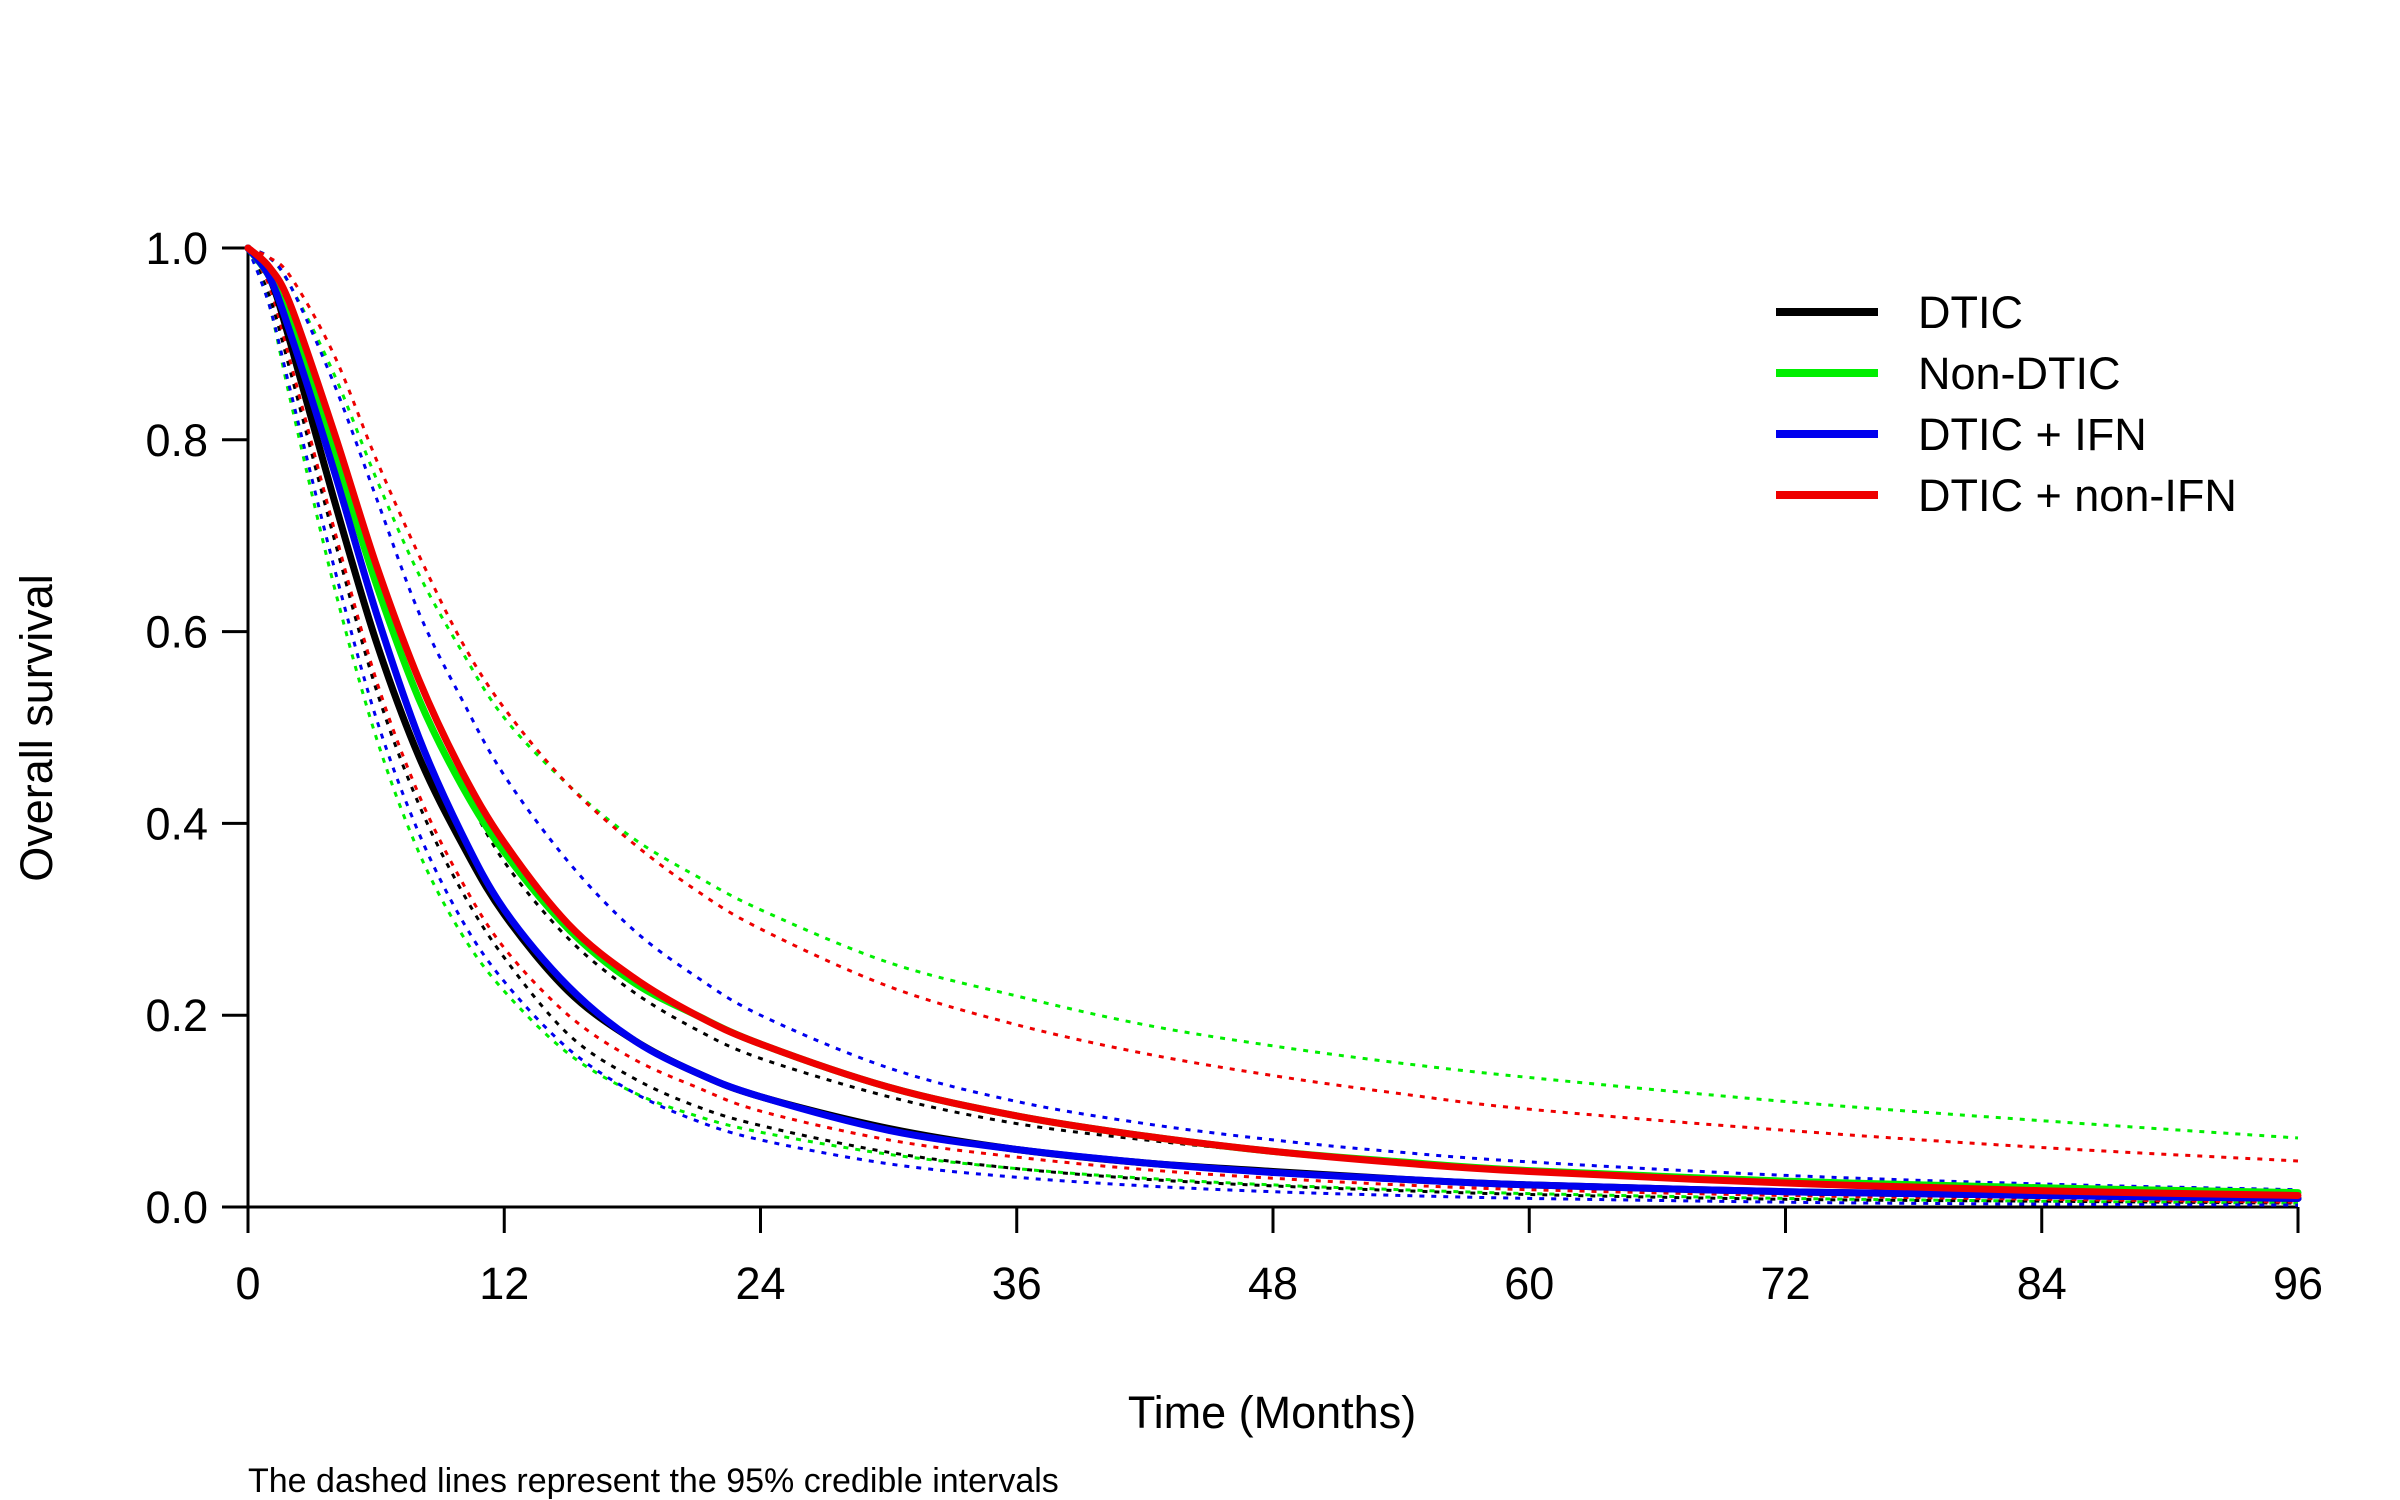 This screenshot has height=1500, width=2400. I want to click on y-tick-label: 0.2, so click(176, 1015).